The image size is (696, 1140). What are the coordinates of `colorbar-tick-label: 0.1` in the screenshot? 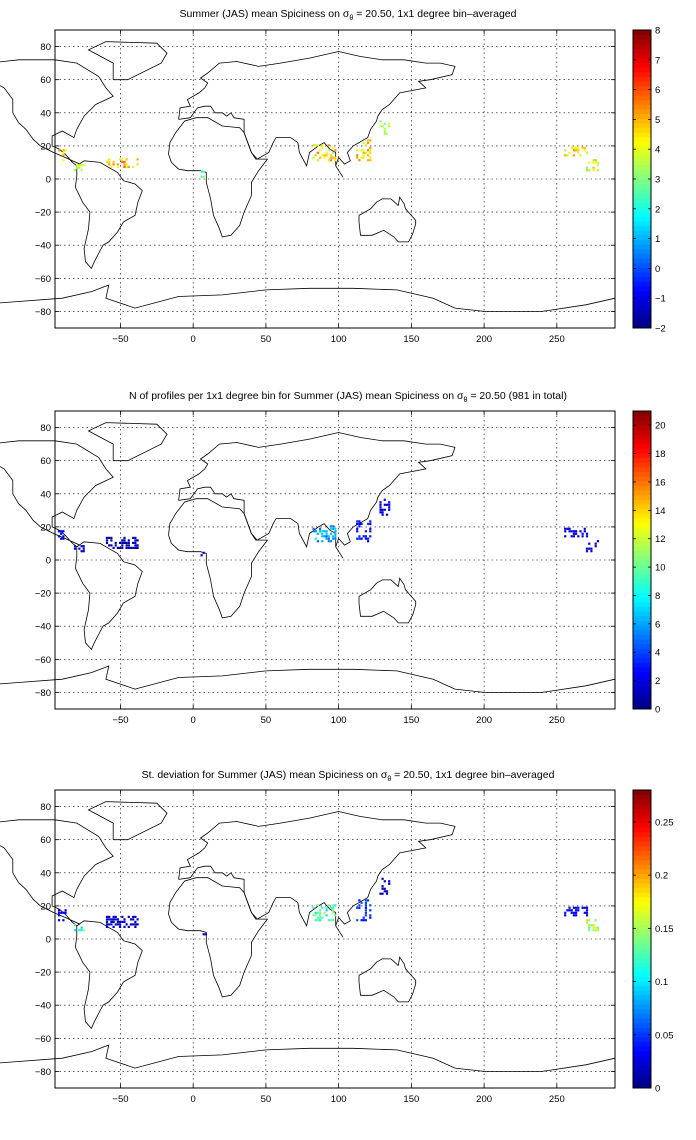 It's located at (661, 982).